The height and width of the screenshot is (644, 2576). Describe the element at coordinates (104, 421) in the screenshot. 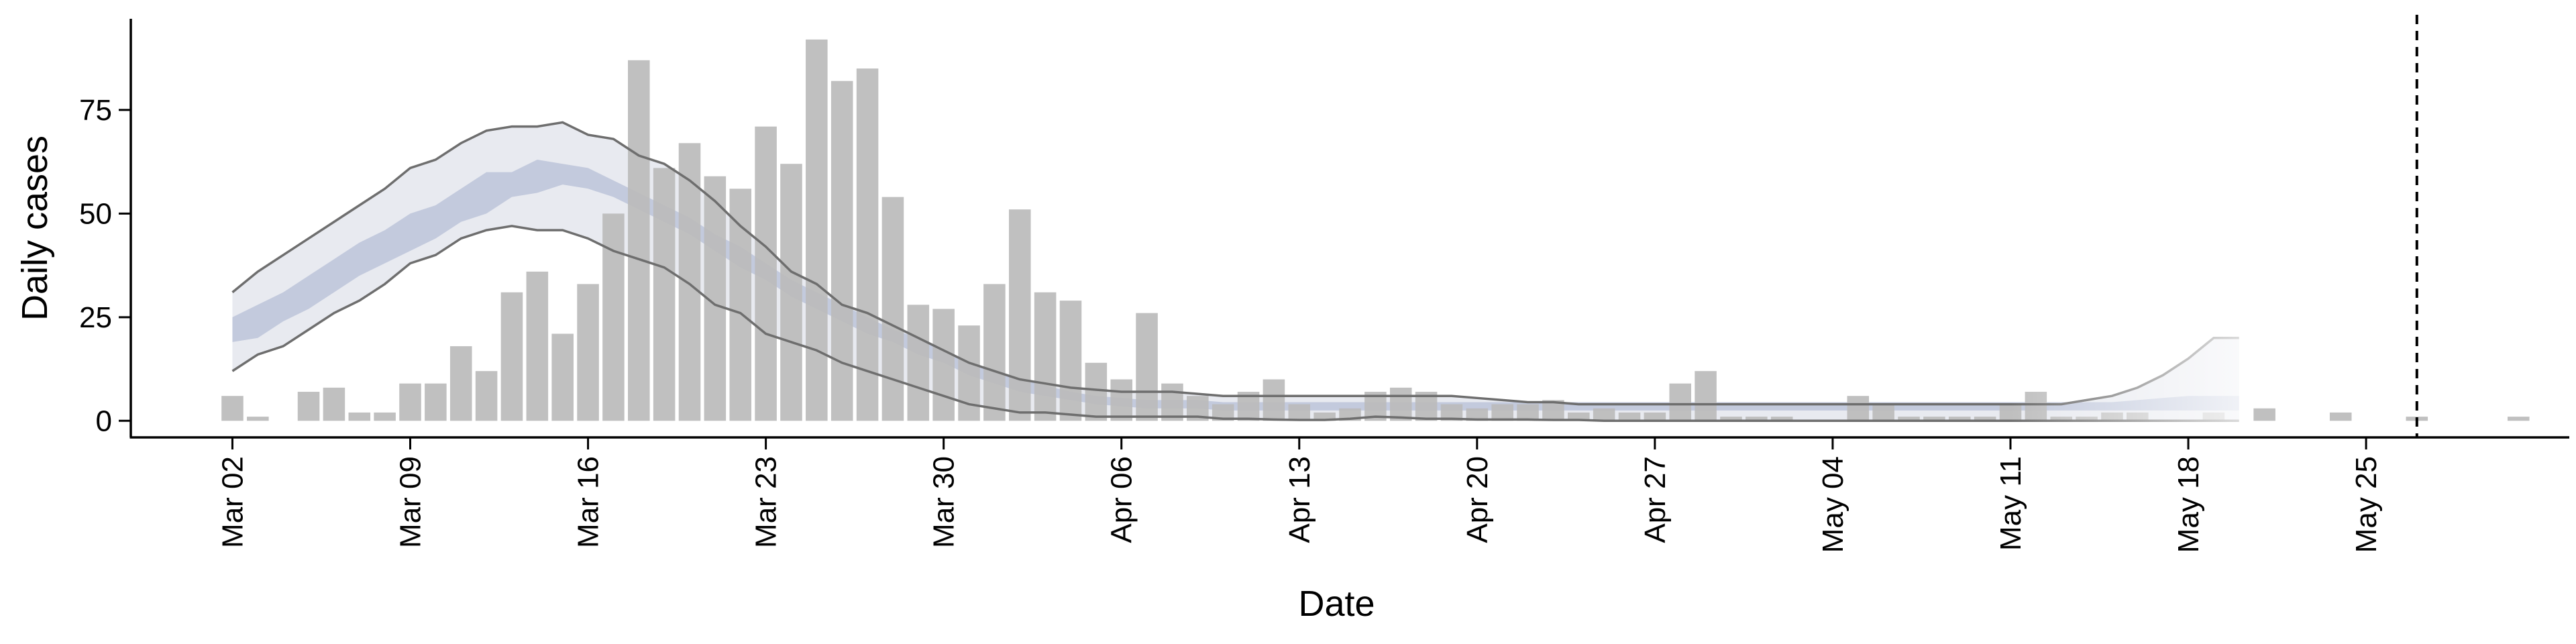

I see `y-tick-label: 0` at that location.